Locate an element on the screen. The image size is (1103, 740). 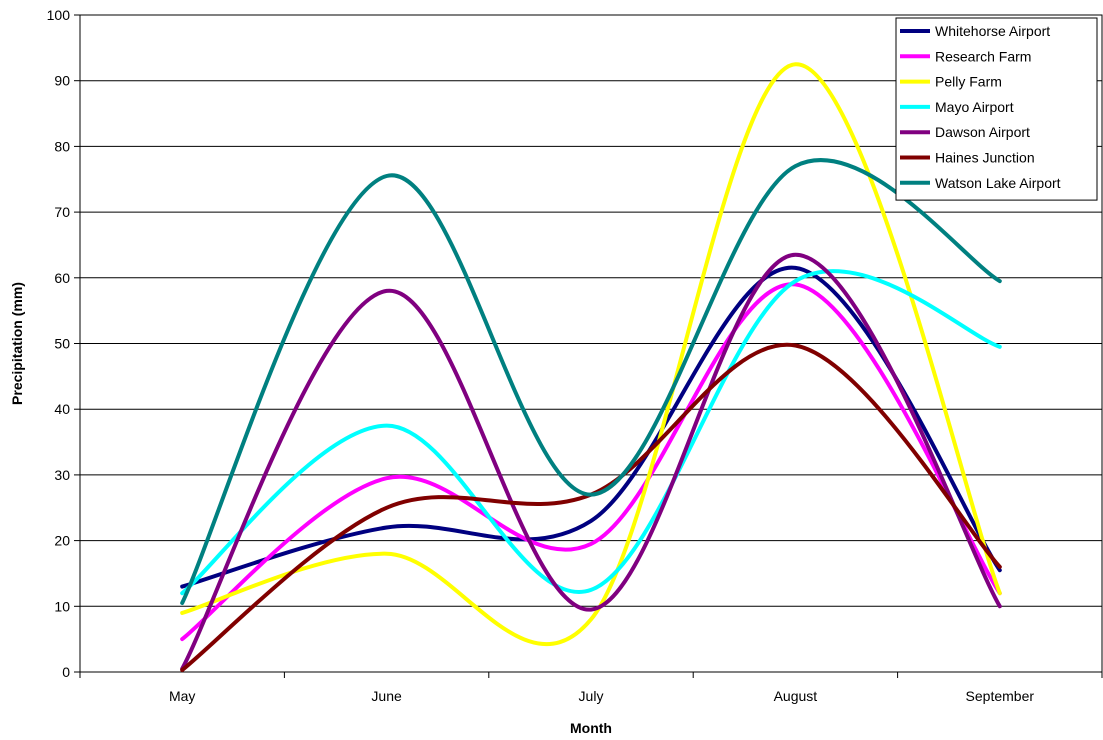
legend-label-research-farm: Research Farm is located at coordinates (983, 56).